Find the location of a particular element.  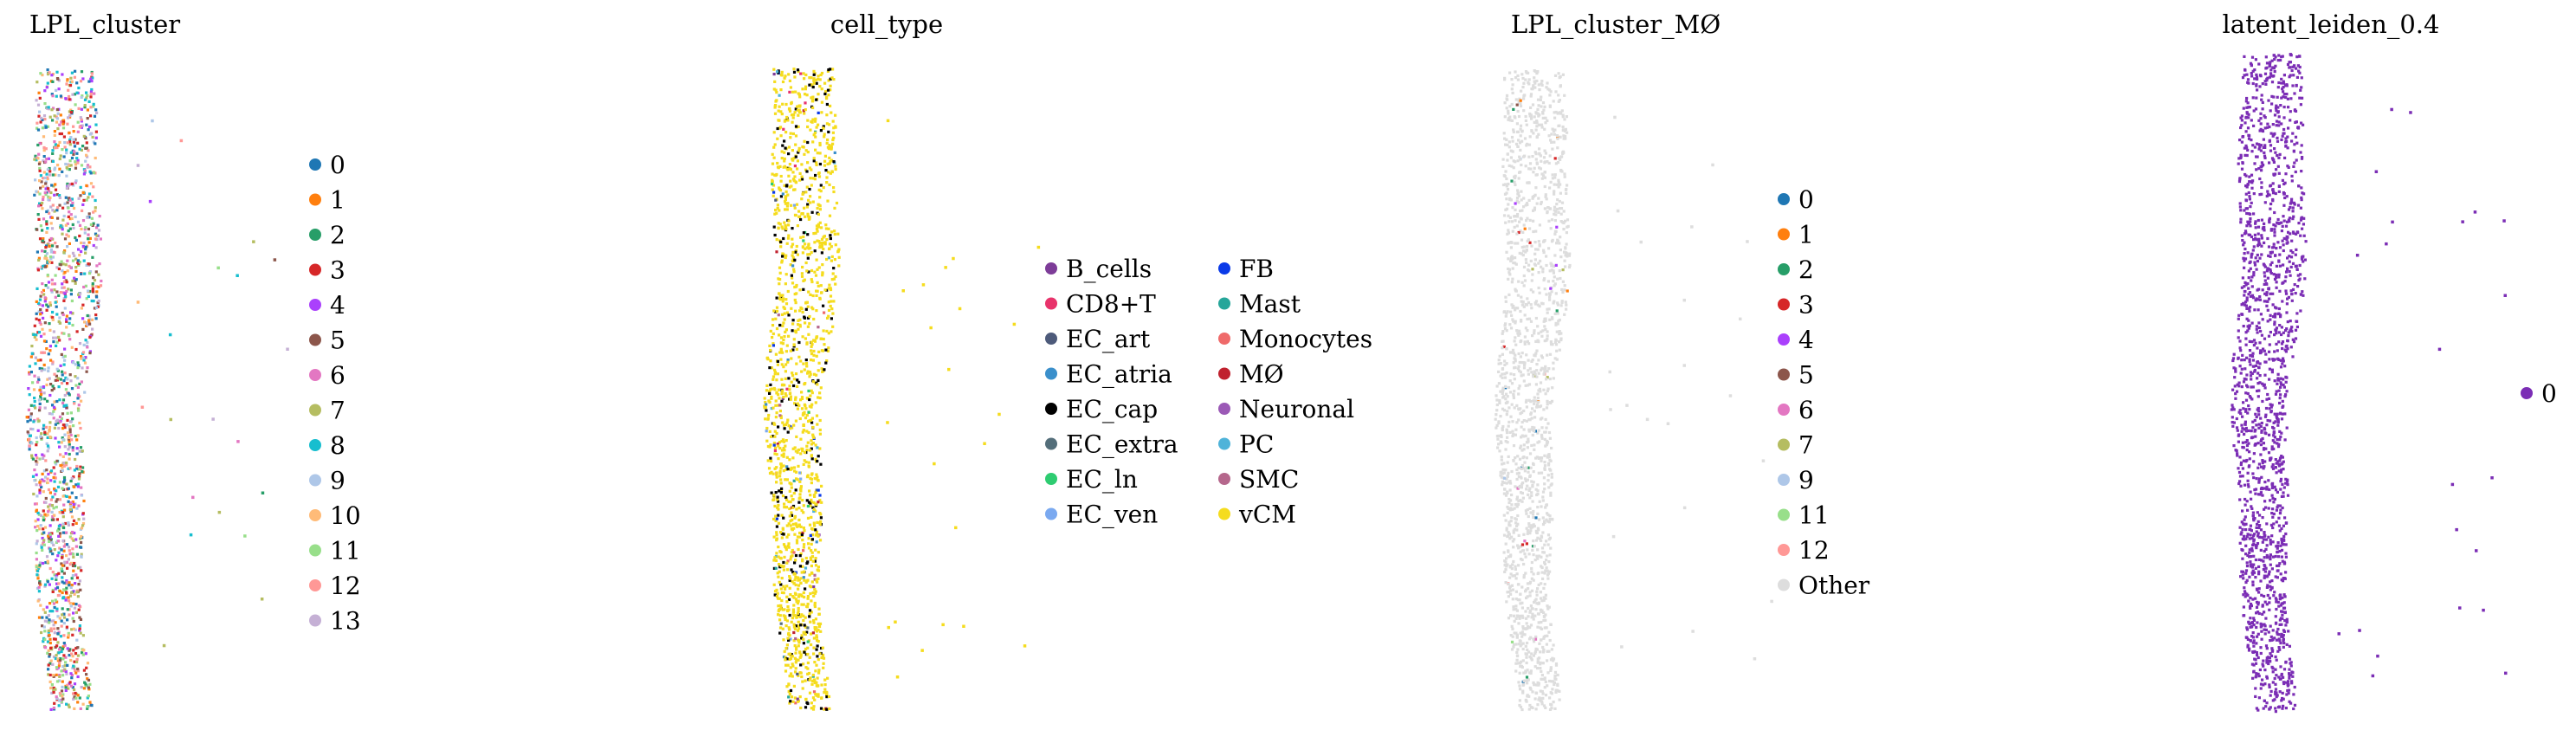

legend-marker is located at coordinates (1224, 479).